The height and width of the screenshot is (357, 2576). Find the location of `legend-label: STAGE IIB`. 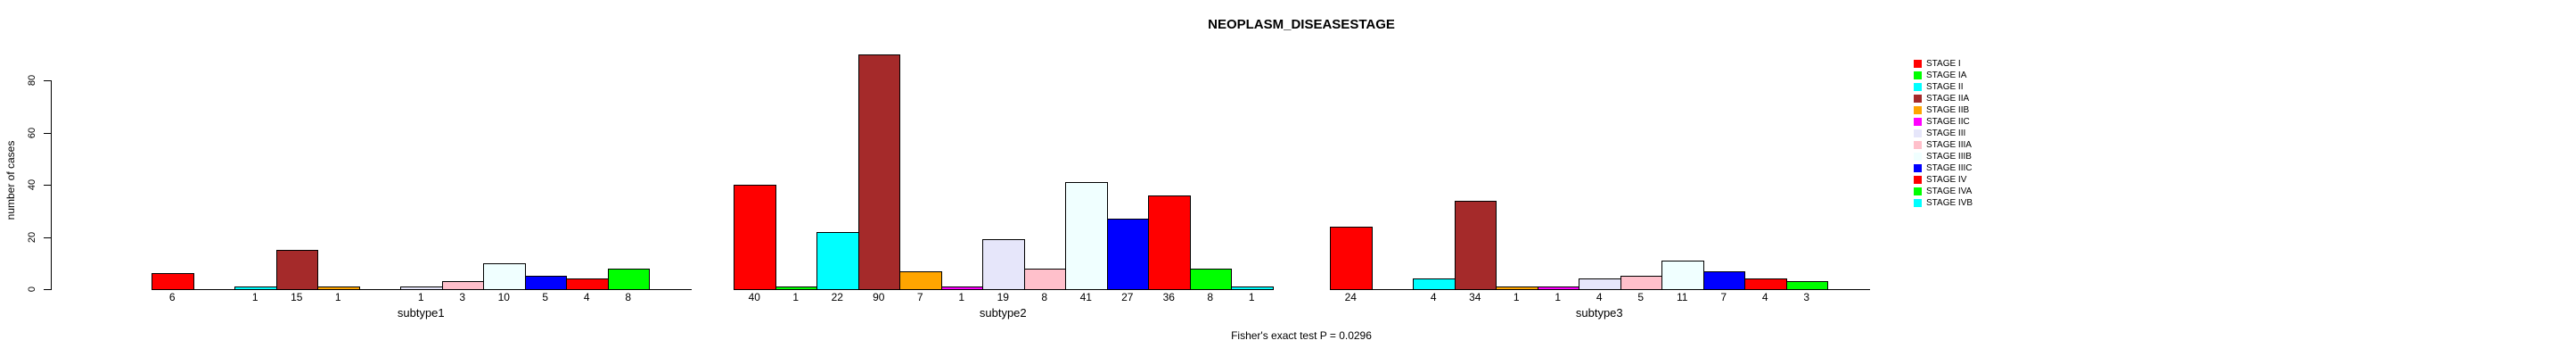

legend-label: STAGE IIB is located at coordinates (1948, 110).